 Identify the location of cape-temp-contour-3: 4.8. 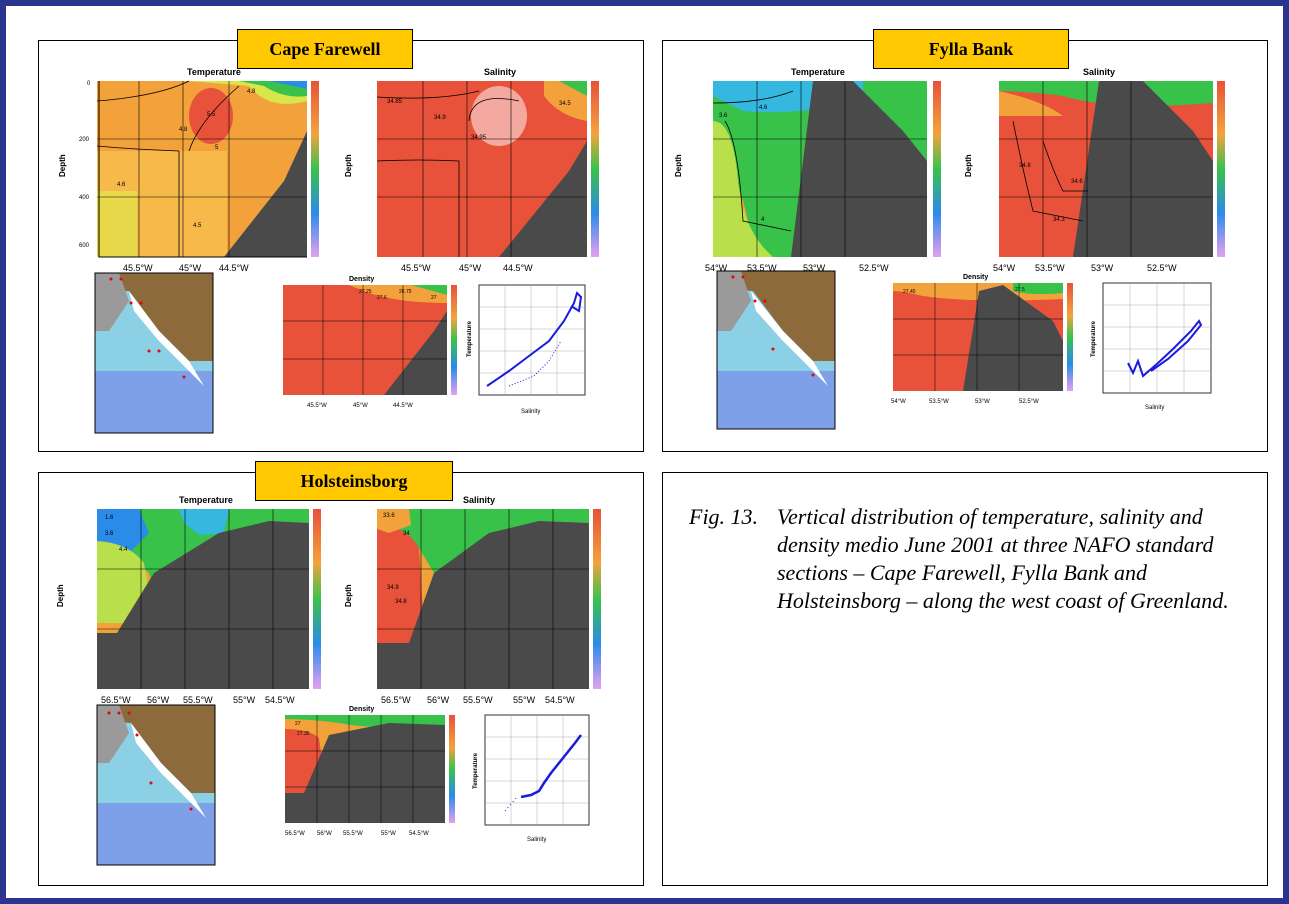
(251, 92).